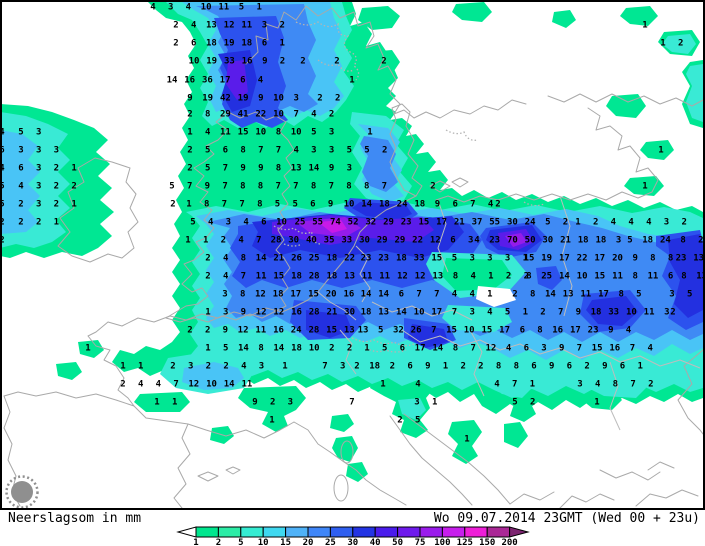  I want to click on legend-tick-label: 1, so click(195, 542).